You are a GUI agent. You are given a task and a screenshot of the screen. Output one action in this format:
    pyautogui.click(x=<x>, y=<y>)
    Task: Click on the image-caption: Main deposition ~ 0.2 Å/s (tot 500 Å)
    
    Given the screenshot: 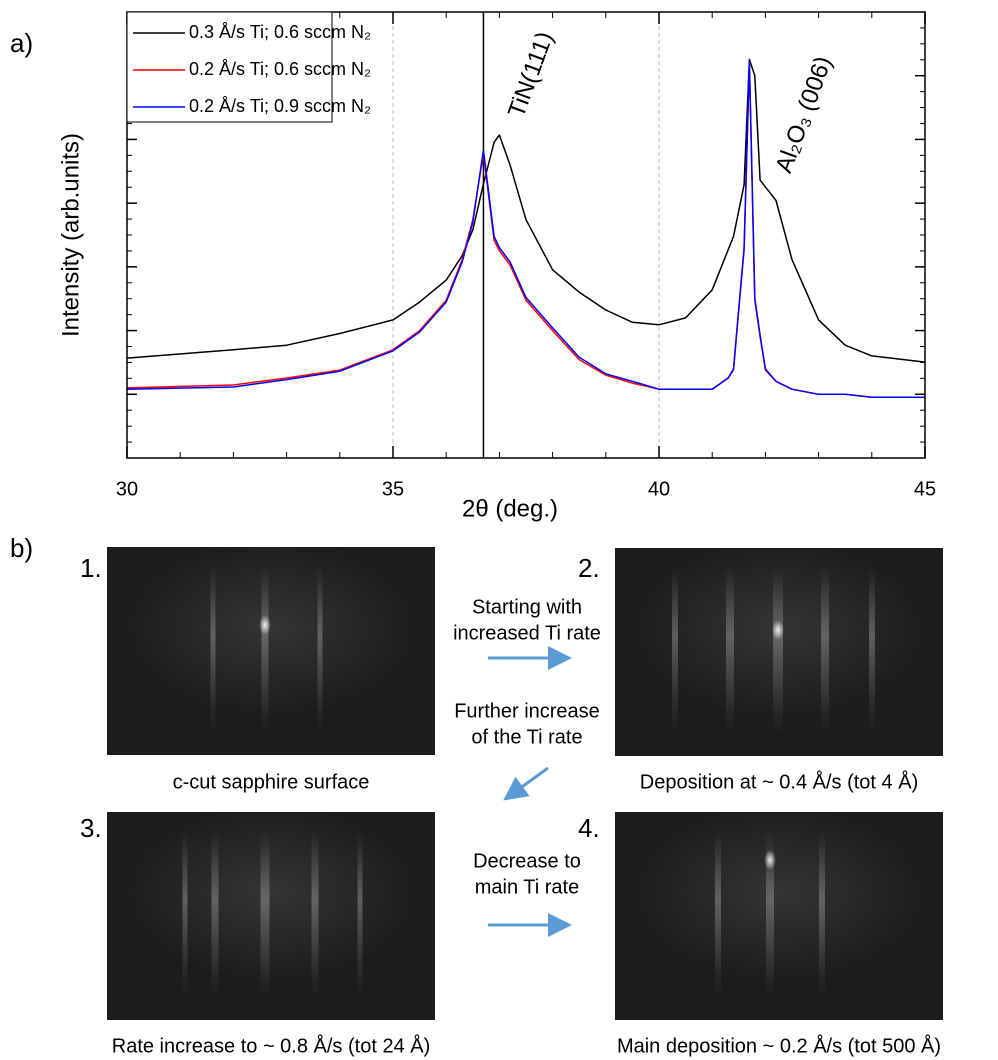 What is the action you would take?
    pyautogui.click(x=779, y=1045)
    